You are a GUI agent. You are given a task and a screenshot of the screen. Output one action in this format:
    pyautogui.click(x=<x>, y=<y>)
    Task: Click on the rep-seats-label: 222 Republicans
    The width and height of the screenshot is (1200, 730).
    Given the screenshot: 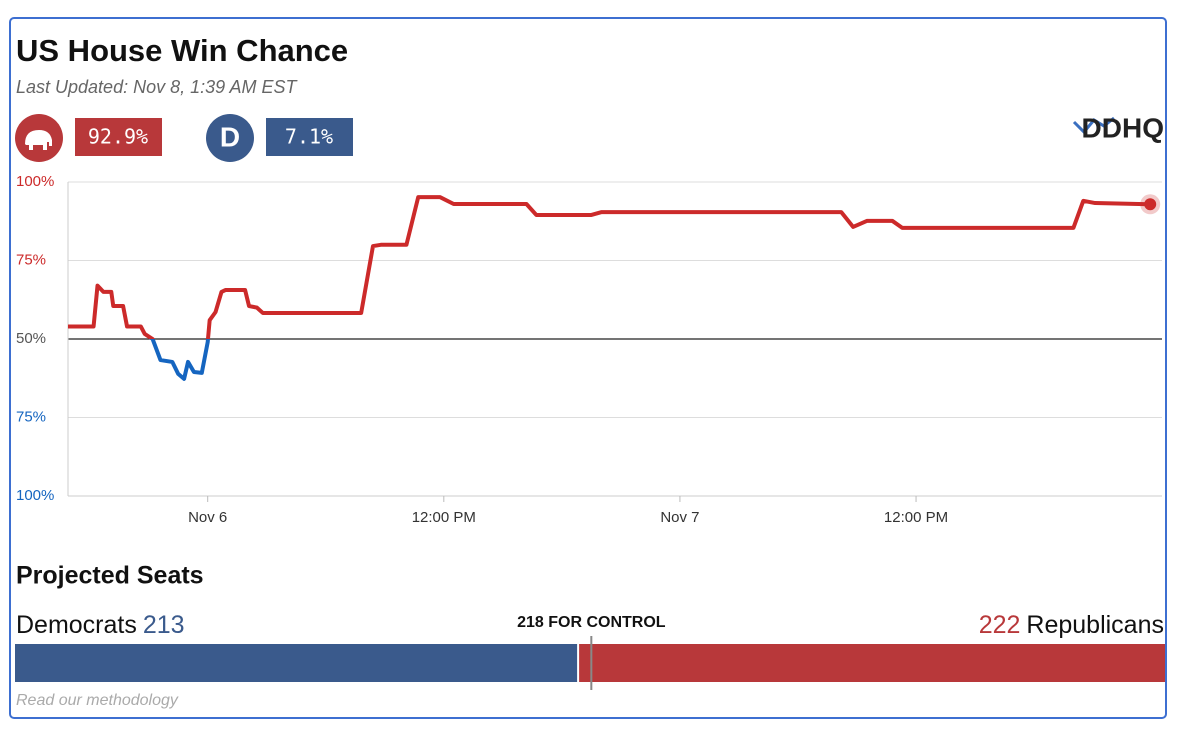 What is the action you would take?
    pyautogui.click(x=1071, y=625)
    